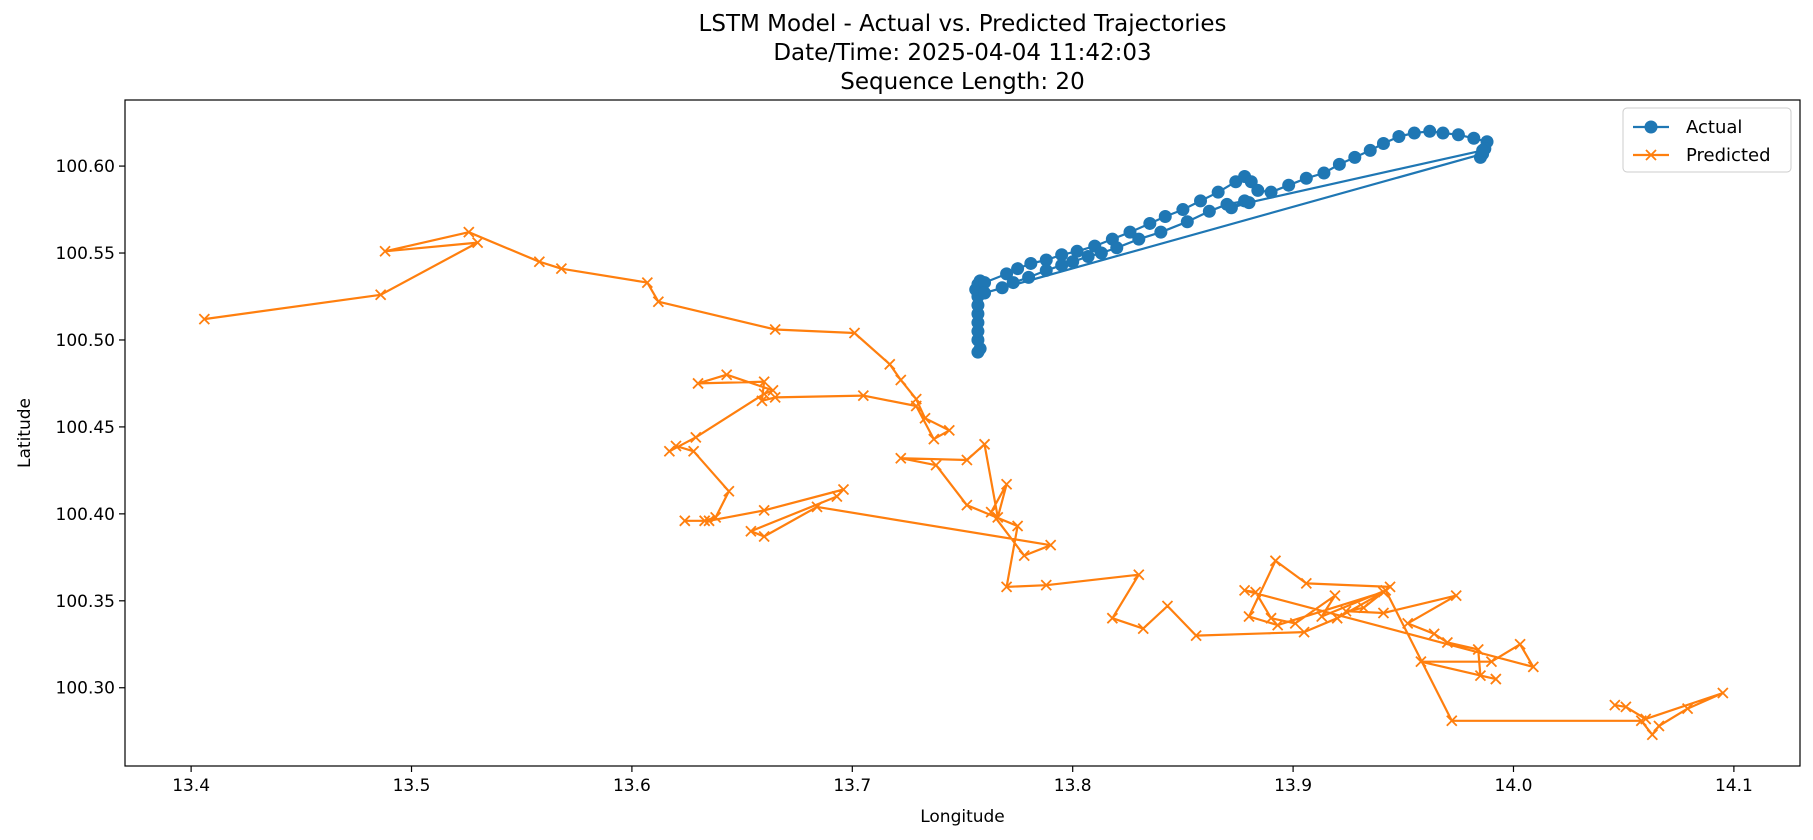 This screenshot has height=840, width=1813. I want to click on x-tick-label: 14.1, so click(1734, 786).